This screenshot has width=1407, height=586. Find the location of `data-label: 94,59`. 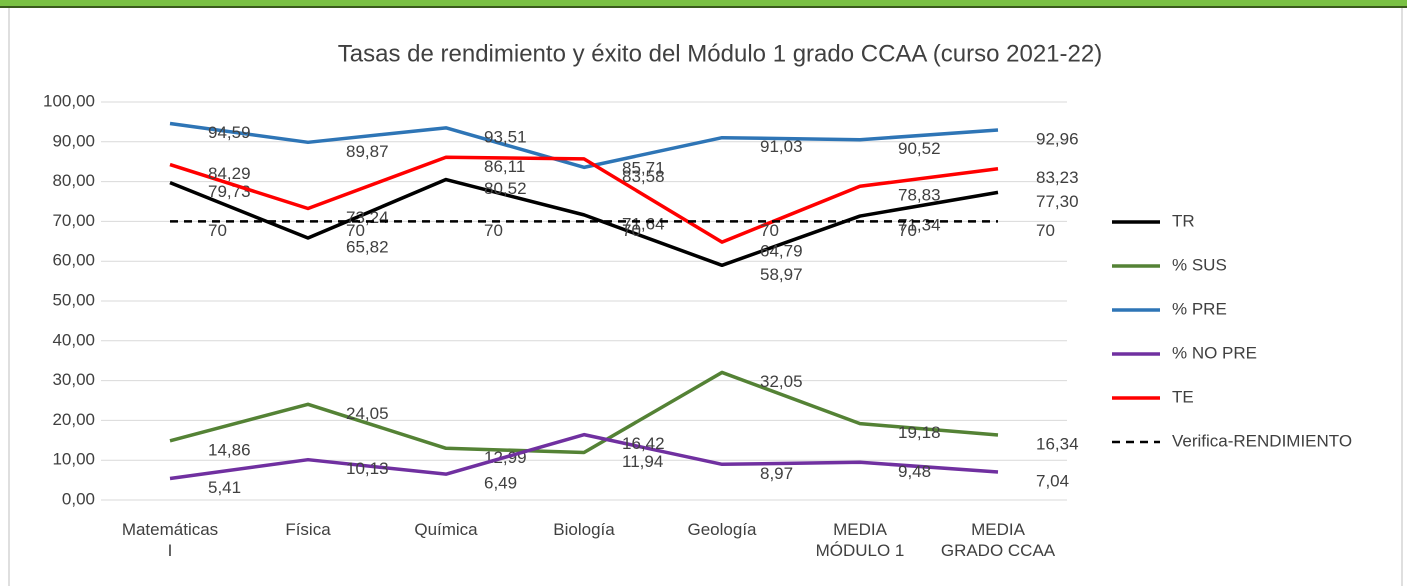

data-label: 94,59 is located at coordinates (229, 132).